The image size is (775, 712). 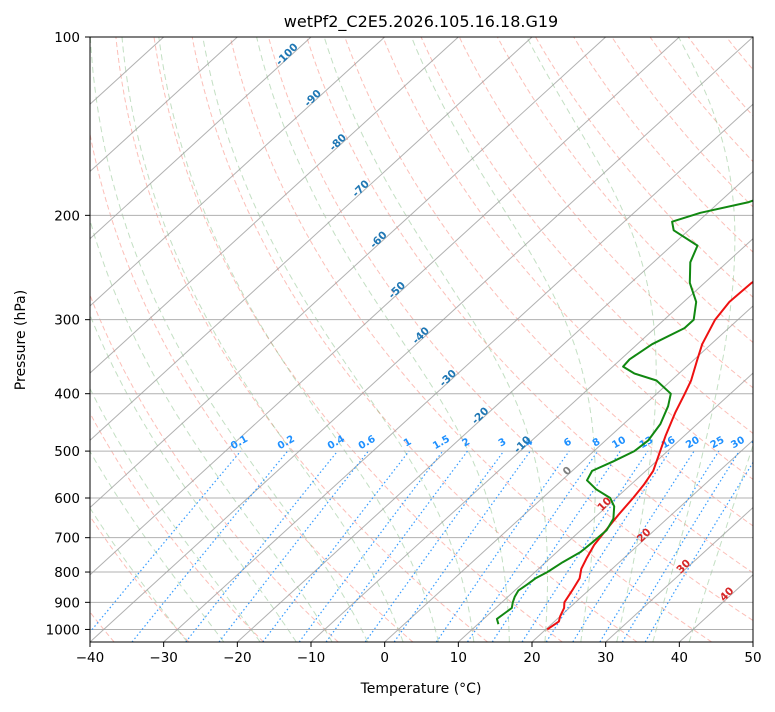 What do you see at coordinates (67, 573) in the screenshot?
I see `y-tick-label: 800` at bounding box center [67, 573].